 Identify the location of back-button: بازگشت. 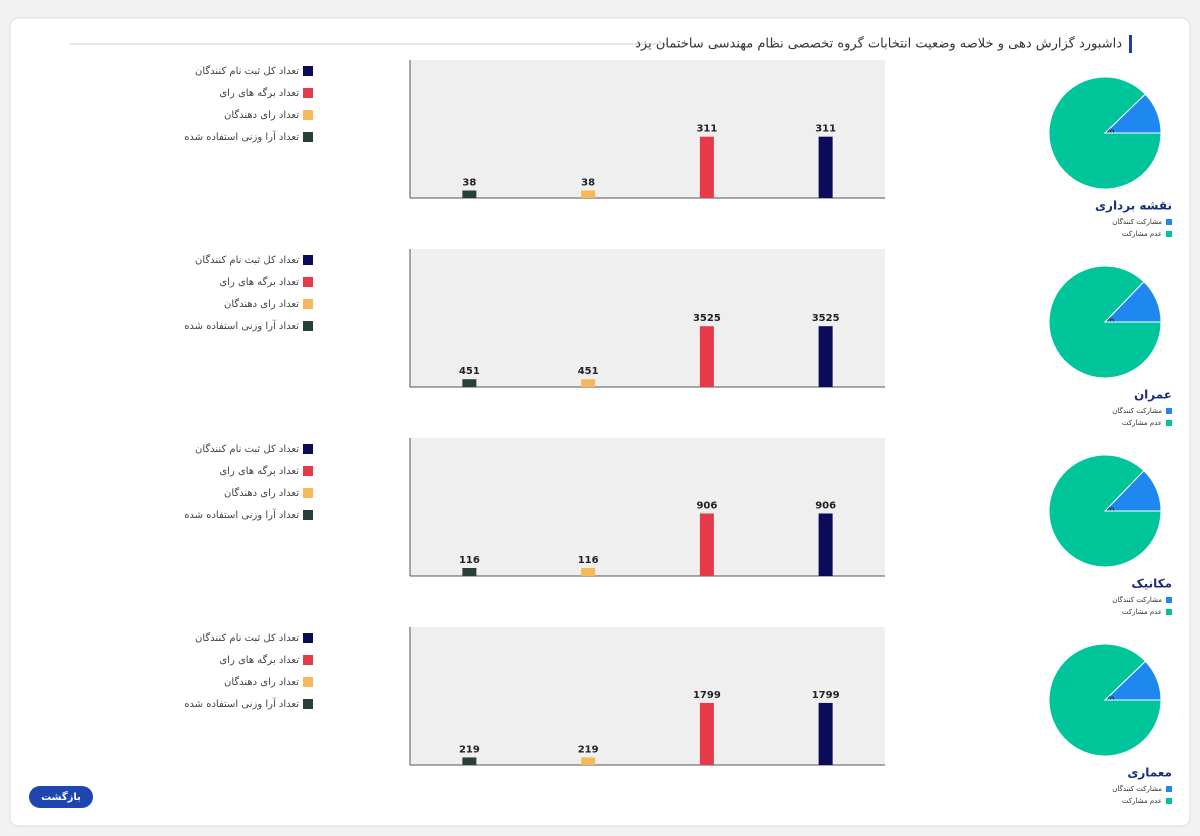
(61, 797).